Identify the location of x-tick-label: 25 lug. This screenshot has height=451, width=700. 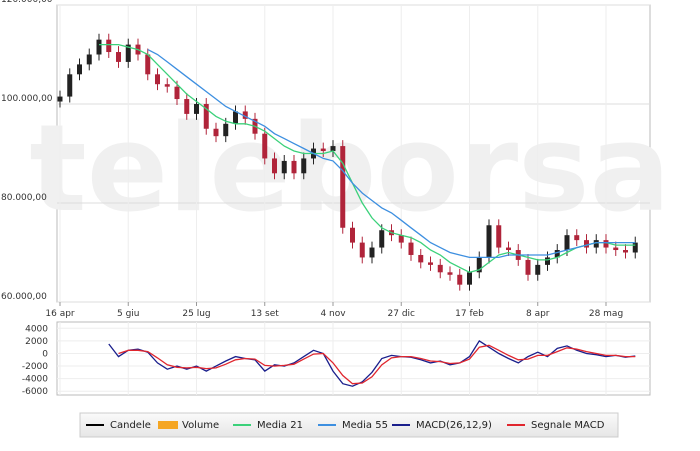
(196, 314).